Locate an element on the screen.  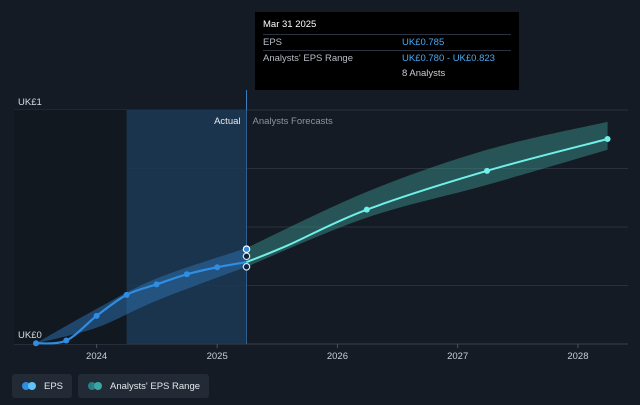
actual-label: Actual is located at coordinates (227, 121).